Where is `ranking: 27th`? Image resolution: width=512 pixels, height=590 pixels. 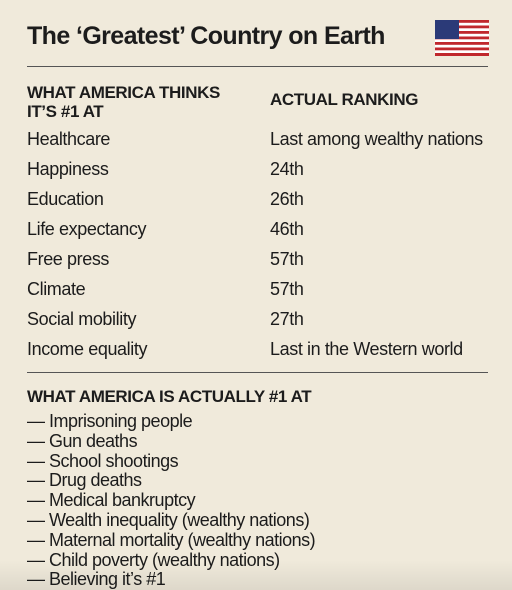 ranking: 27th is located at coordinates (287, 319).